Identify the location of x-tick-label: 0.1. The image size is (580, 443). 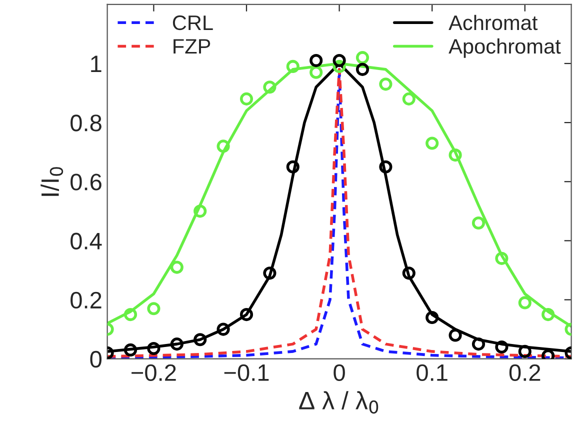
(432, 373).